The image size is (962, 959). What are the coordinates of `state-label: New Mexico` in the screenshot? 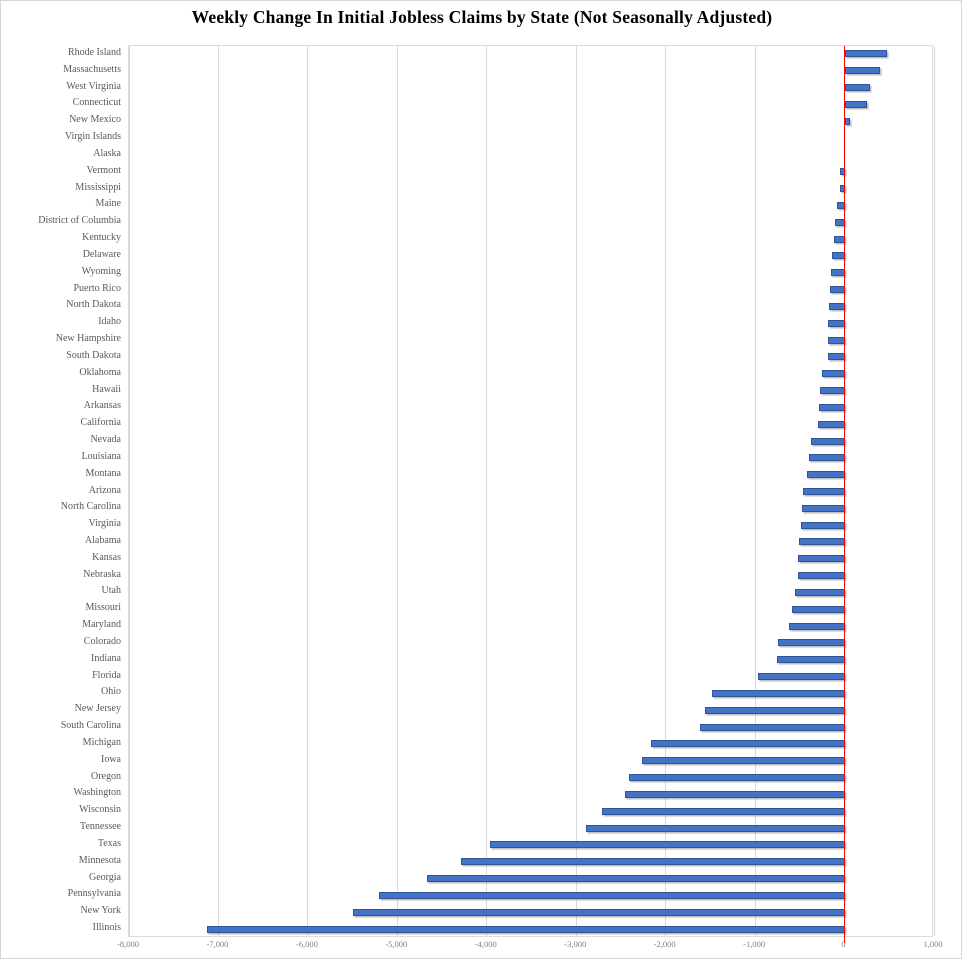 It's located at (95, 120).